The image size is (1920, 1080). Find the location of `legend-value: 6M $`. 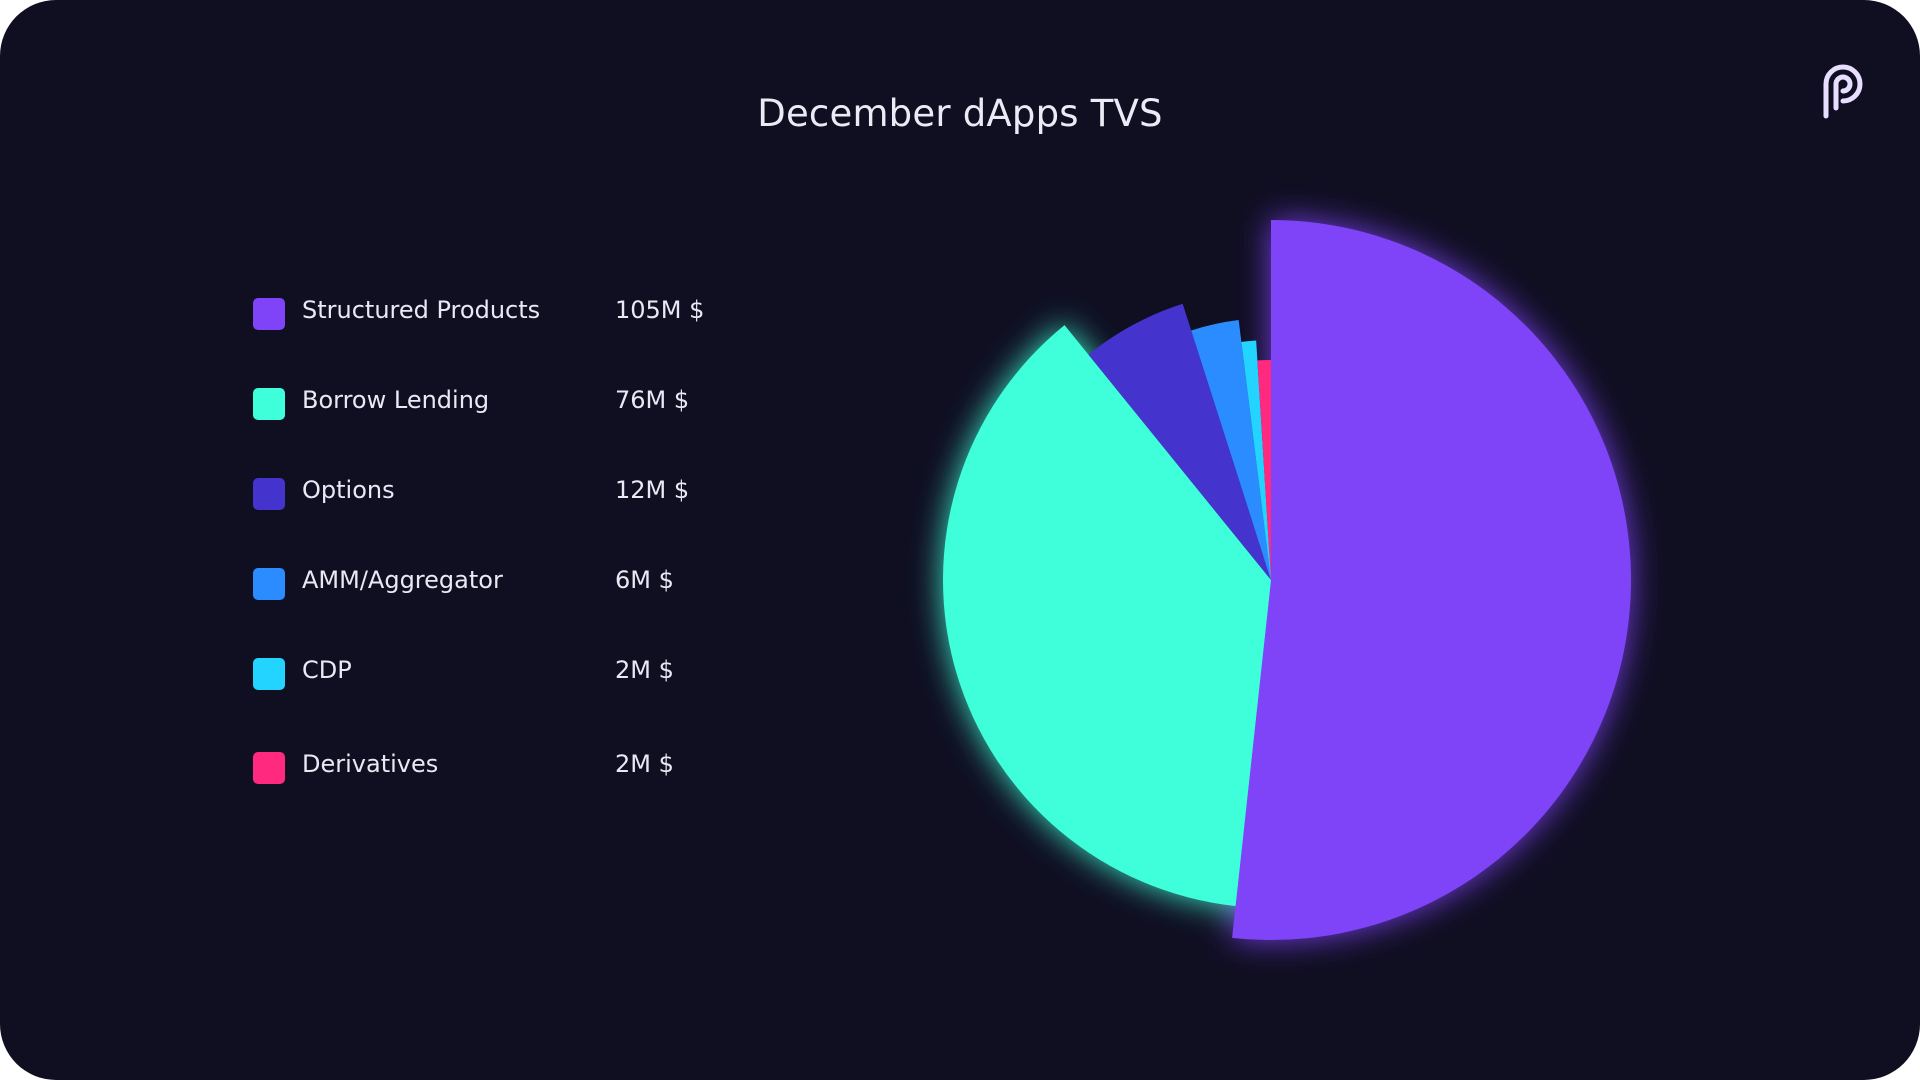

legend-value: 6M $ is located at coordinates (644, 580).